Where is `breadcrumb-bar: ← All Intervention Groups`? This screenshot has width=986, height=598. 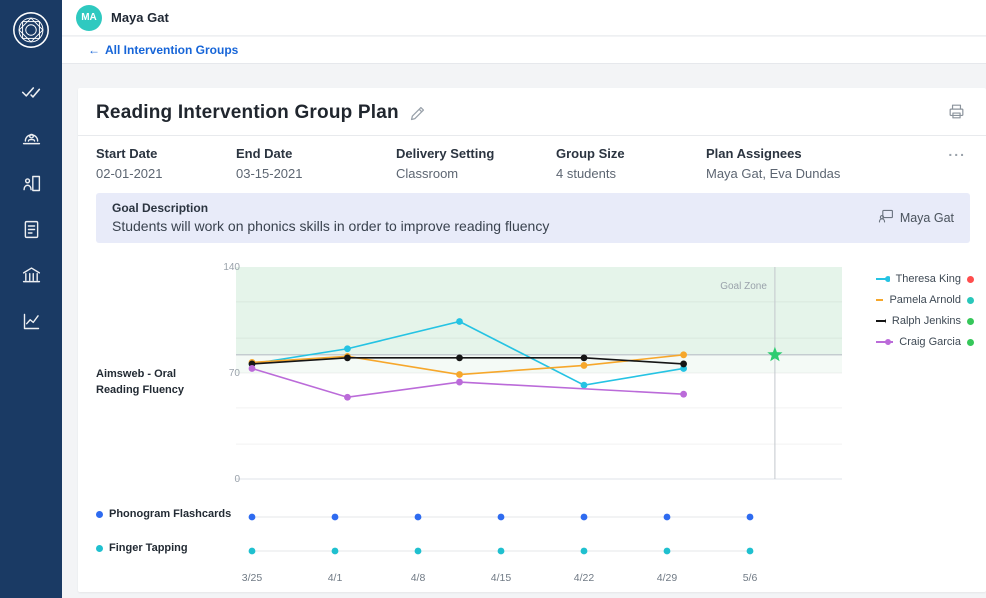 breadcrumb-bar: ← All Intervention Groups is located at coordinates (524, 50).